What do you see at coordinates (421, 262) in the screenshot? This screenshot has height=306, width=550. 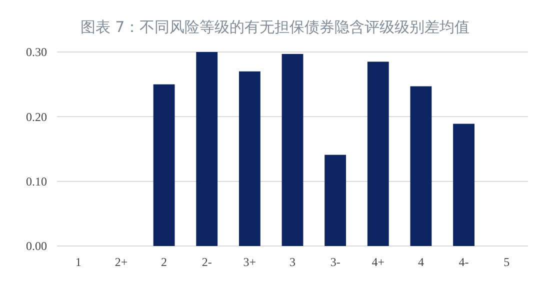 I see `x-tick-label: 4` at bounding box center [421, 262].